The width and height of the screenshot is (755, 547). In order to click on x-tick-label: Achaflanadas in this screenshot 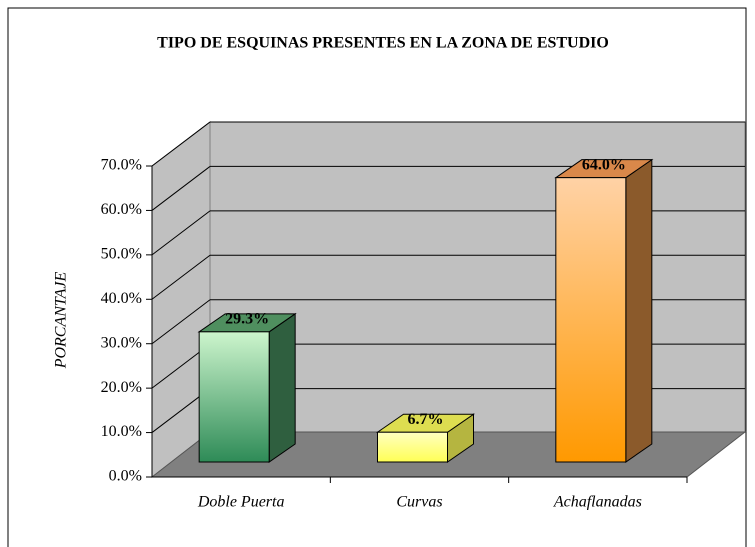, I will do `click(597, 502)`.